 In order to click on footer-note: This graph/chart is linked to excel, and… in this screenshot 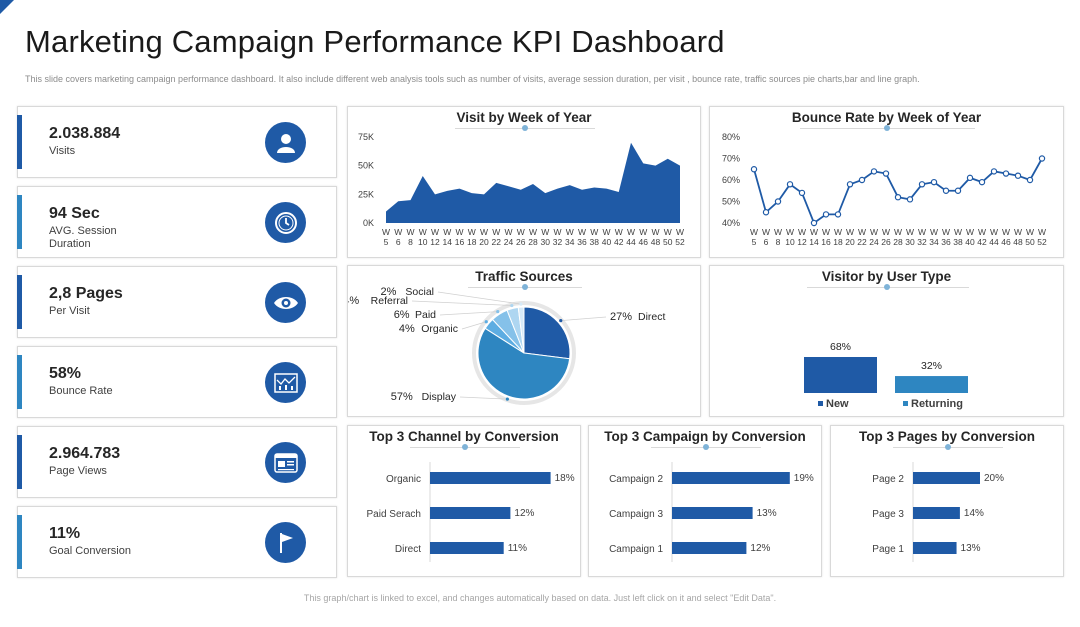, I will do `click(540, 598)`.